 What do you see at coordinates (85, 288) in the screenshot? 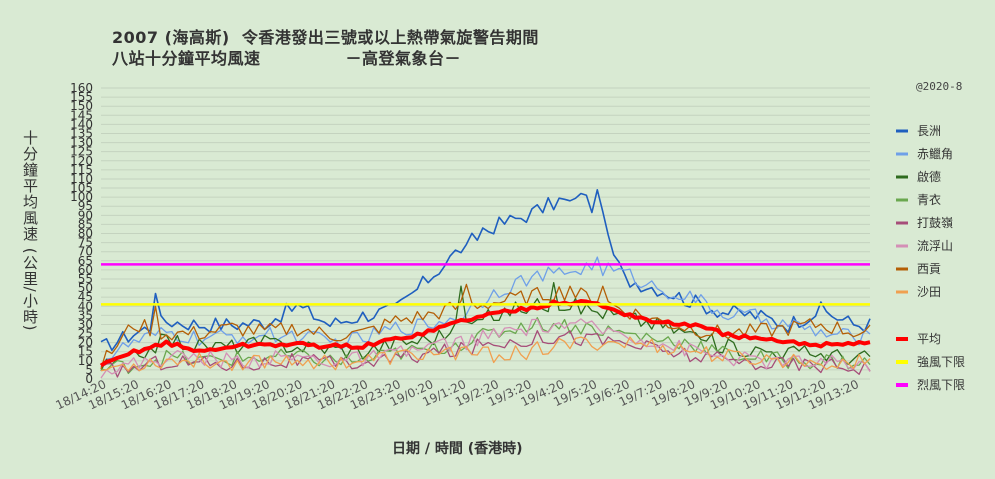
I see `y-tick-label: 50` at bounding box center [85, 288].